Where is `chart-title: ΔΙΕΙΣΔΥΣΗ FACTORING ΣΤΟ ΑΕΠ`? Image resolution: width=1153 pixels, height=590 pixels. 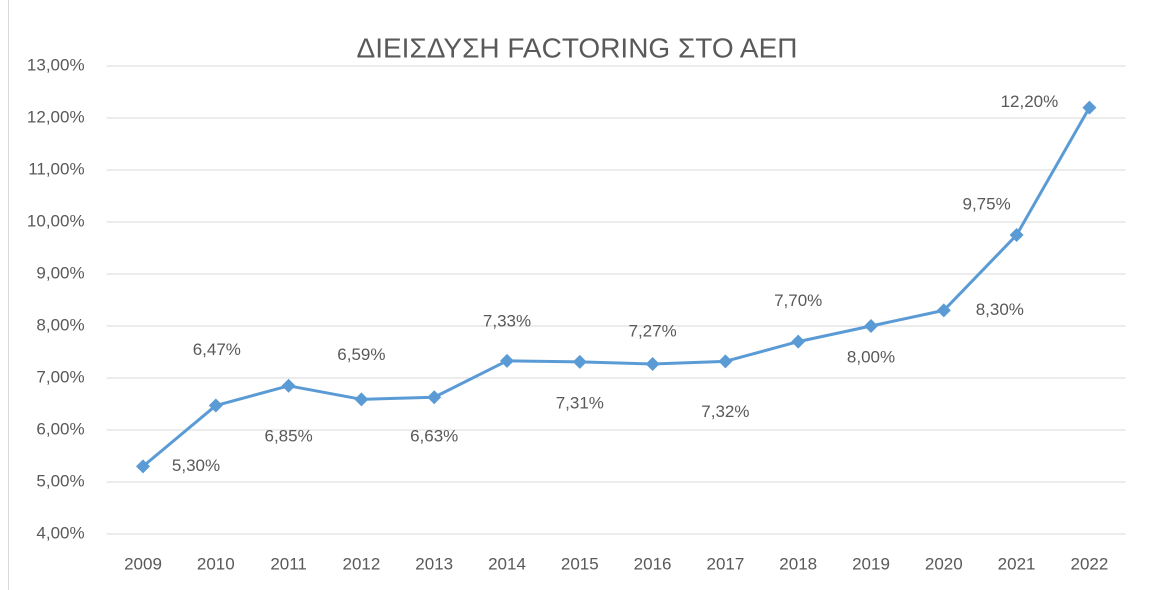 chart-title: ΔΙΕΙΣΔΥΣΗ FACTORING ΣΤΟ ΑΕΠ is located at coordinates (577, 47).